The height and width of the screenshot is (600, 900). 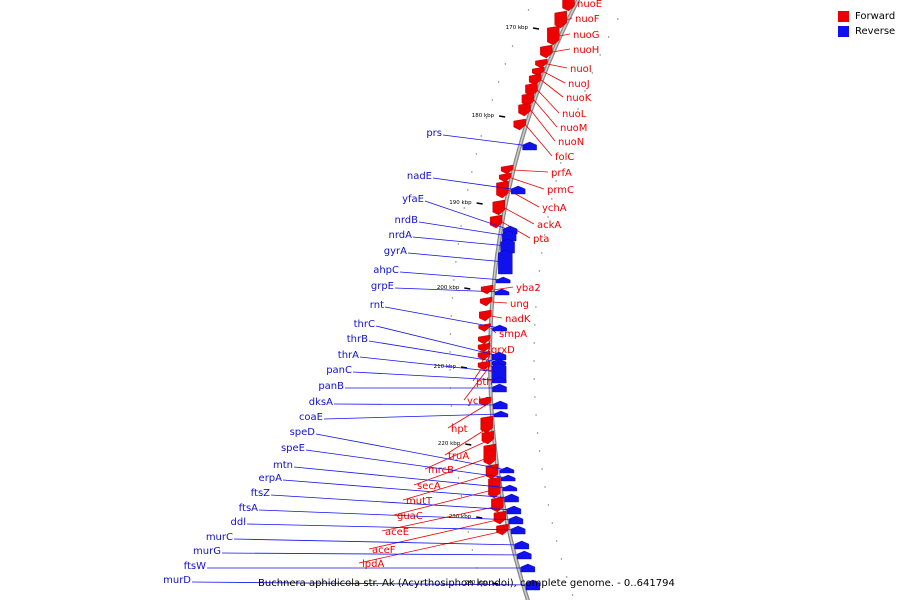 I want to click on tick-label: 190 kbp, so click(x=460, y=203).